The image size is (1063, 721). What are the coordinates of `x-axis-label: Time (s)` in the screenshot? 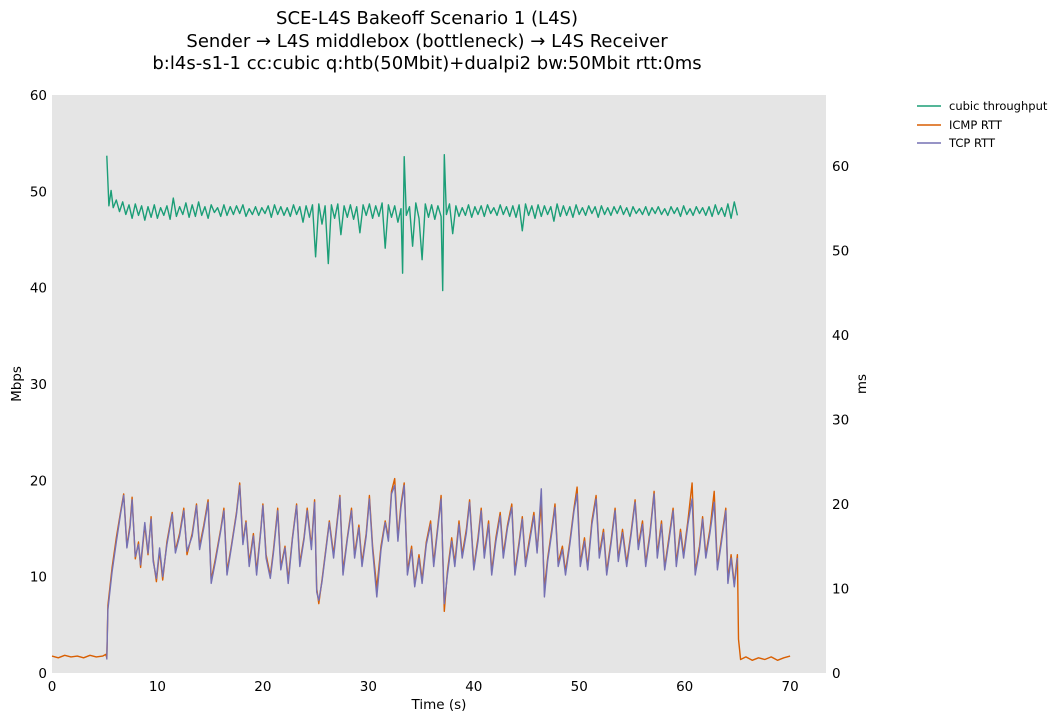 It's located at (439, 705).